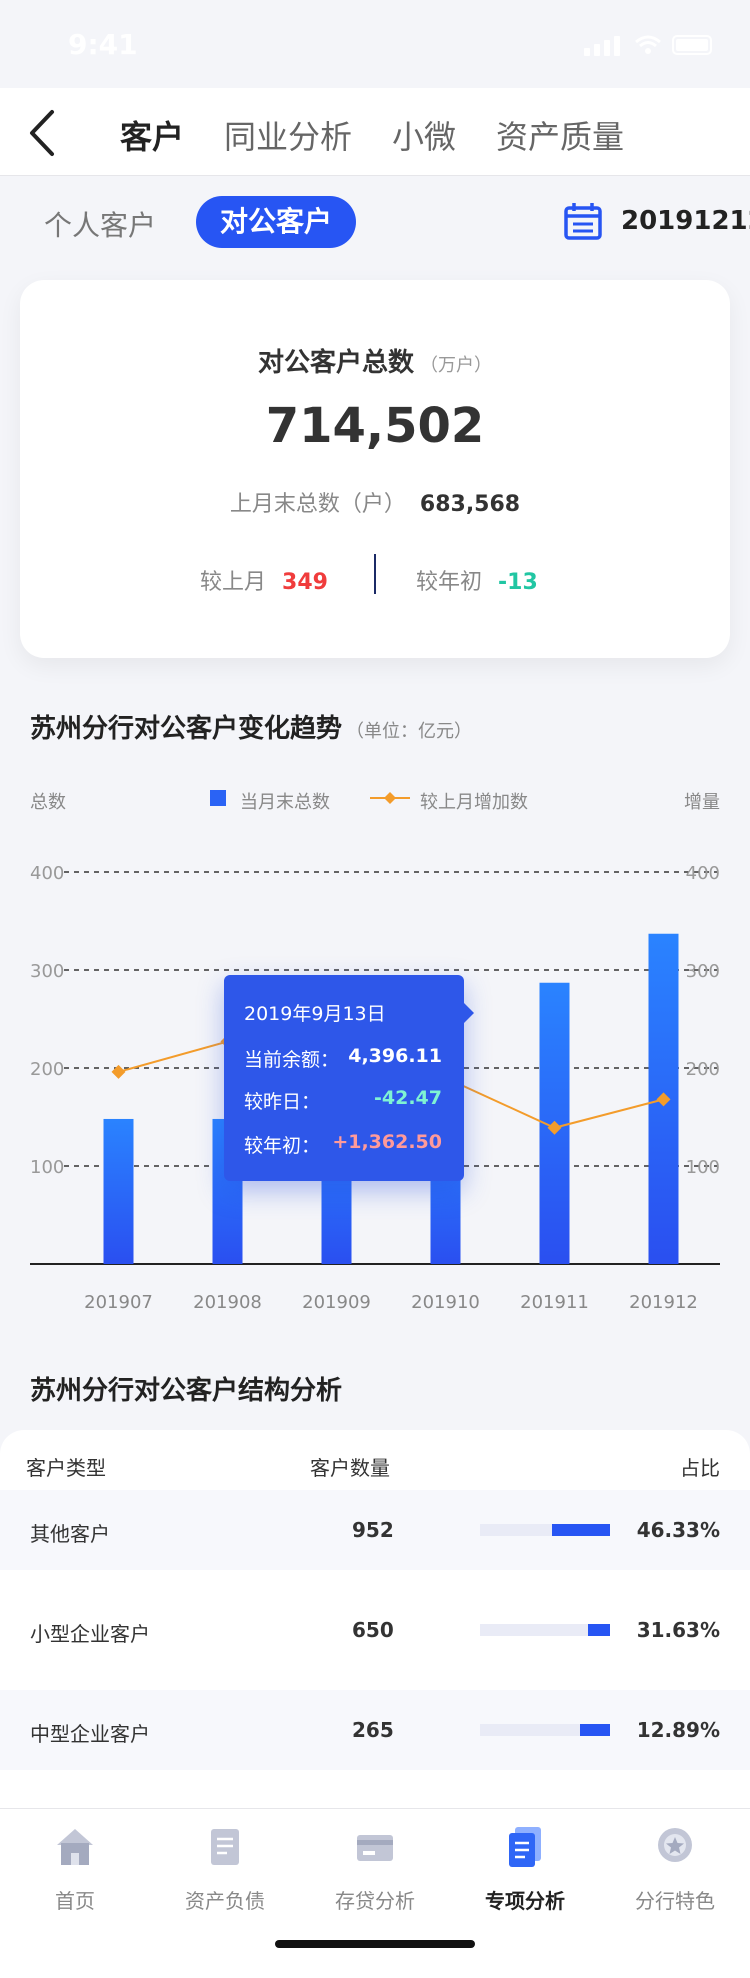 The image size is (750, 1978). Describe the element at coordinates (703, 1167) in the screenshot. I see `y2-tick-label: 100` at that location.